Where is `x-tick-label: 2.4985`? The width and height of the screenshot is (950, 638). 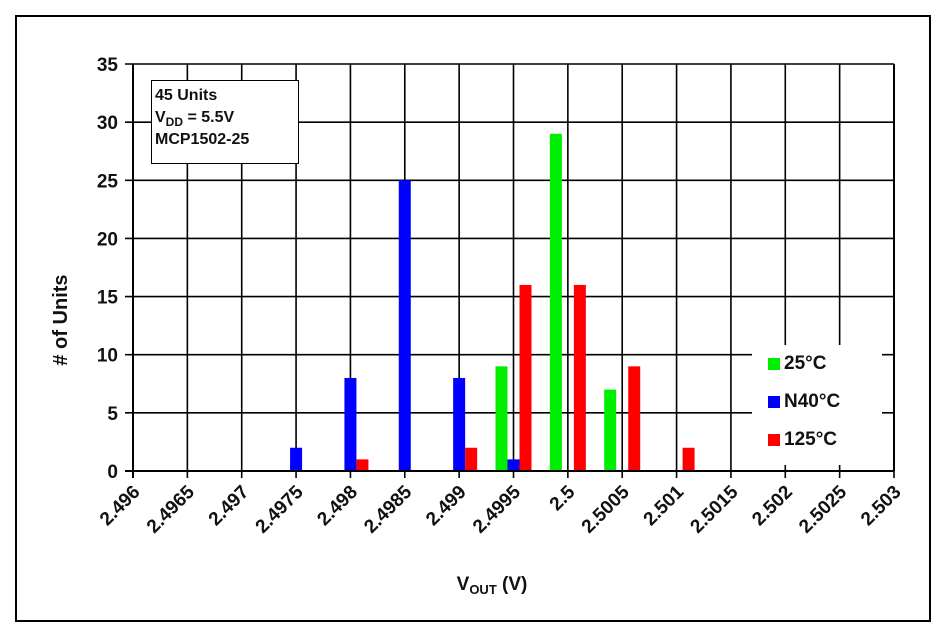 x-tick-label: 2.4985 is located at coordinates (388, 509).